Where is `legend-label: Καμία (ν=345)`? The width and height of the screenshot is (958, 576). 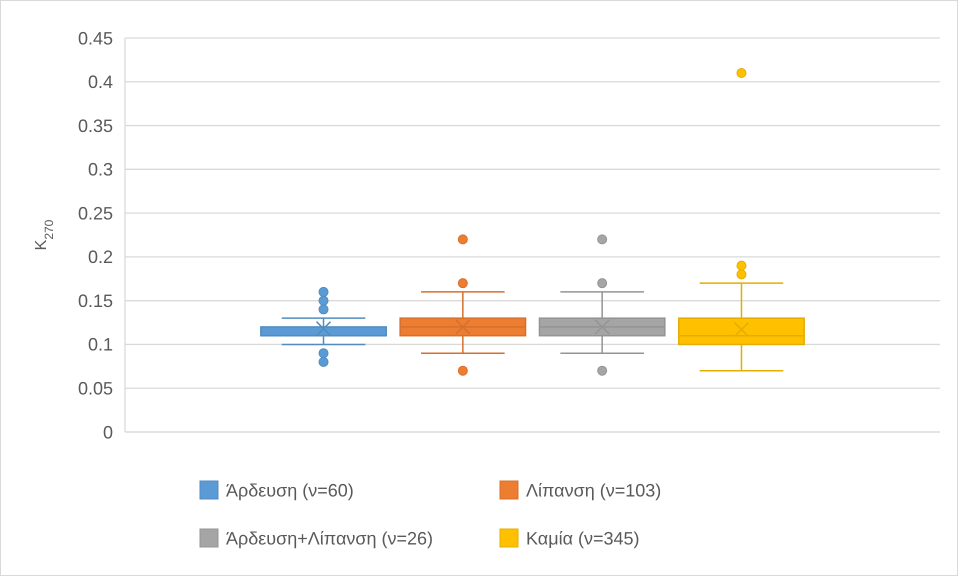 legend-label: Καμία (ν=345) is located at coordinates (583, 538).